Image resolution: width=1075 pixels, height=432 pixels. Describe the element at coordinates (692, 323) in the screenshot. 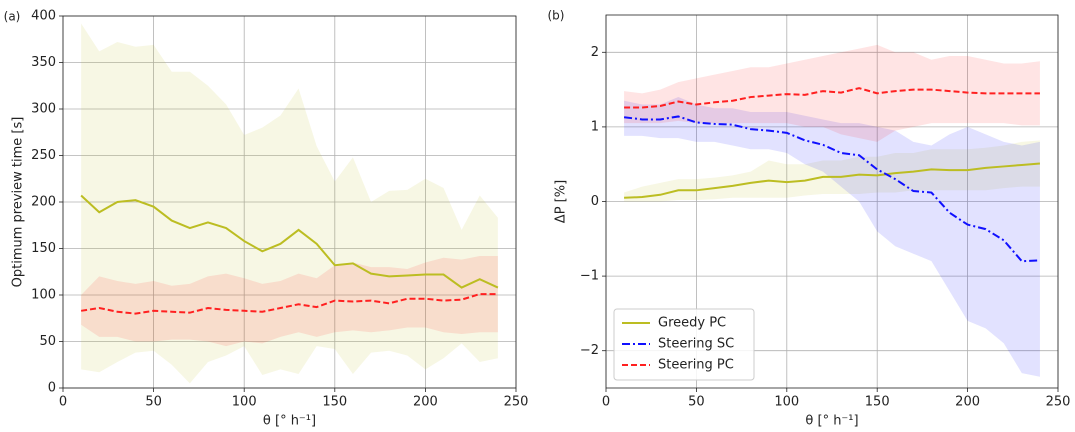

I see `legend-label: Greedy PC` at that location.